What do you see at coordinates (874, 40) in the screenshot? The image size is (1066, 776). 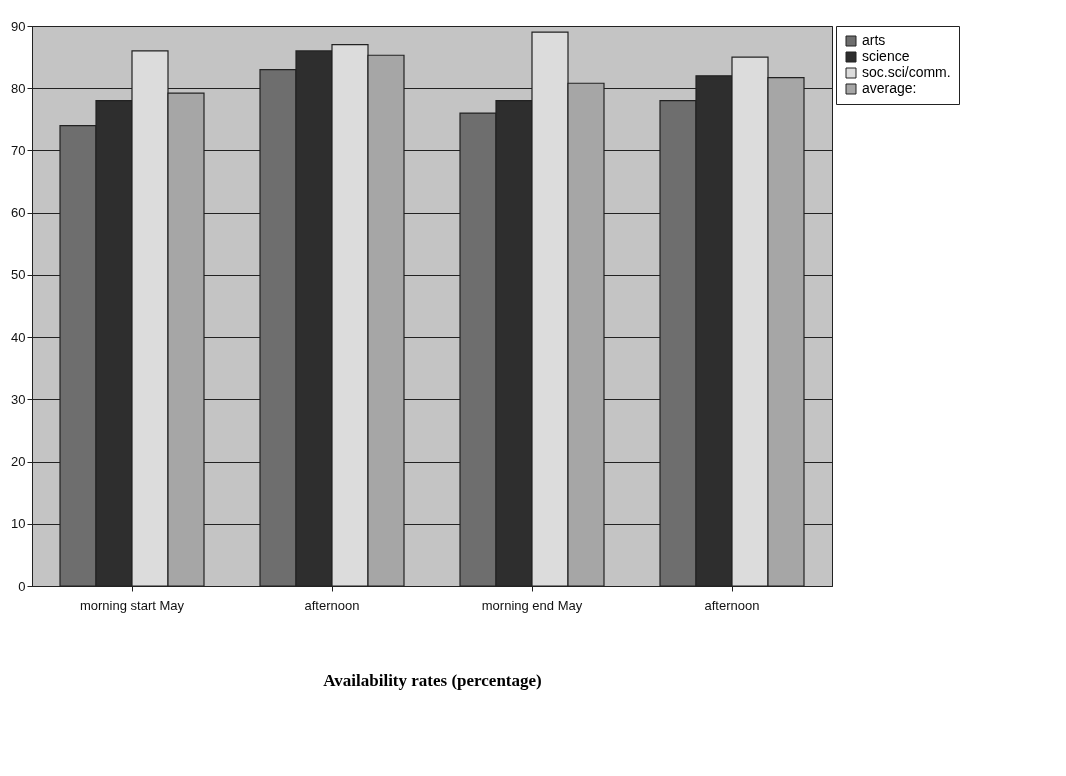 I see `legend-label: arts` at bounding box center [874, 40].